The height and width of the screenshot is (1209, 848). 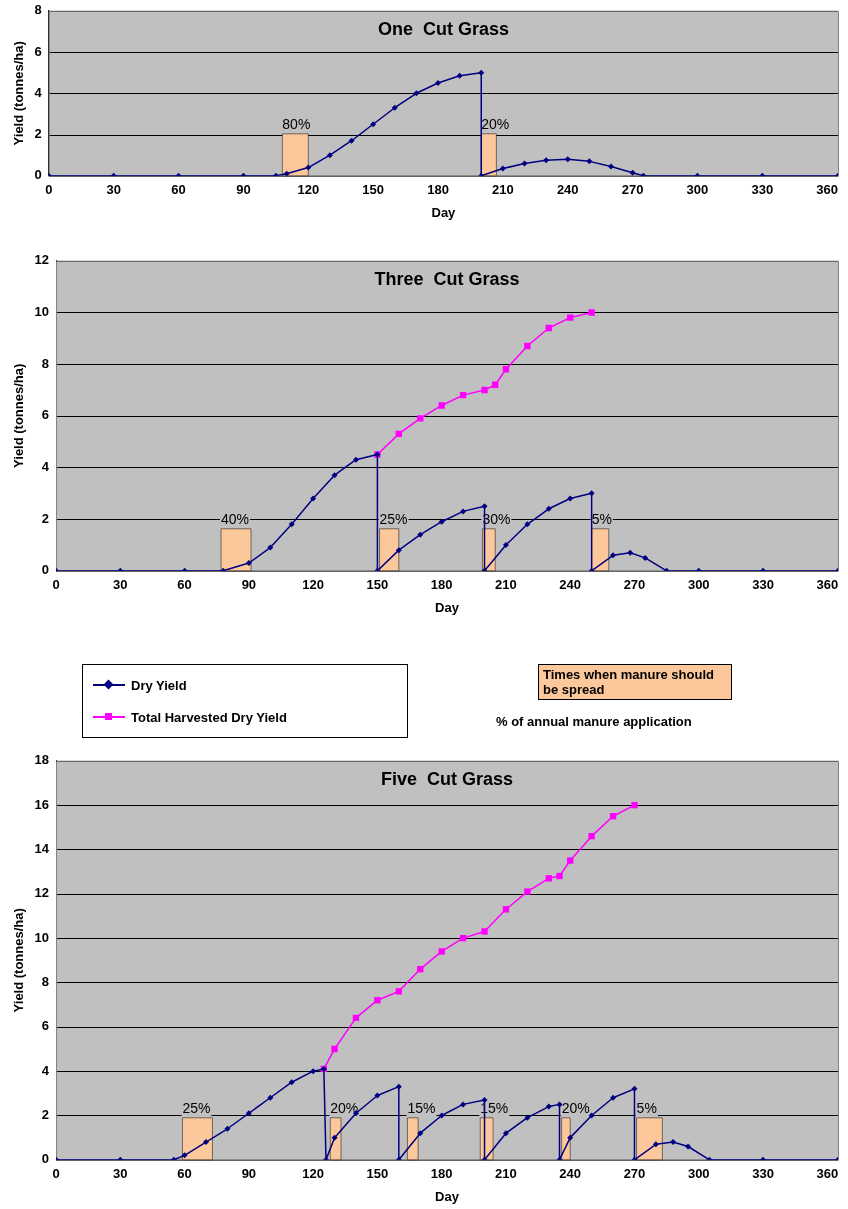 I want to click on y-tick-label: 14, so click(x=42, y=849).